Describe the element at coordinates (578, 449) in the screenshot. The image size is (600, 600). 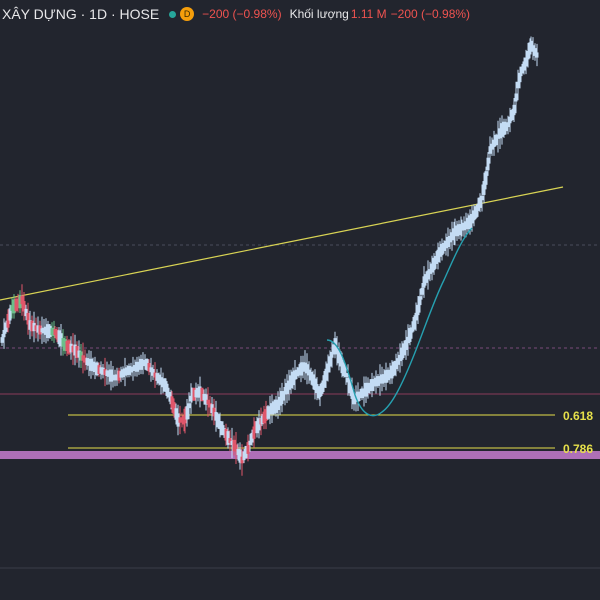
I see `fib-label-0786: 0.786` at that location.